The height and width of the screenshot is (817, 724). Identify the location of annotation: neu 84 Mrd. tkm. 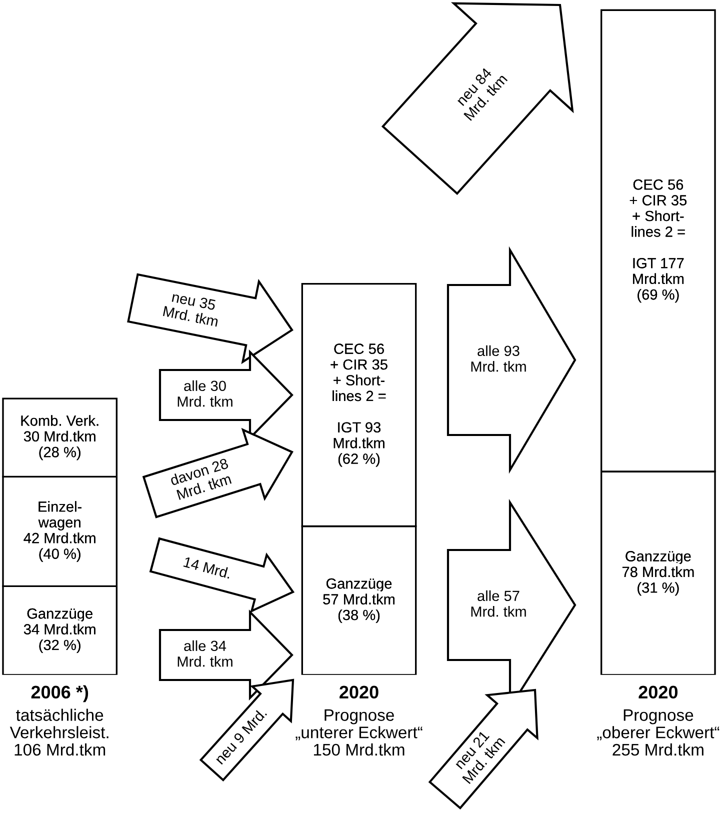
(482, 94).